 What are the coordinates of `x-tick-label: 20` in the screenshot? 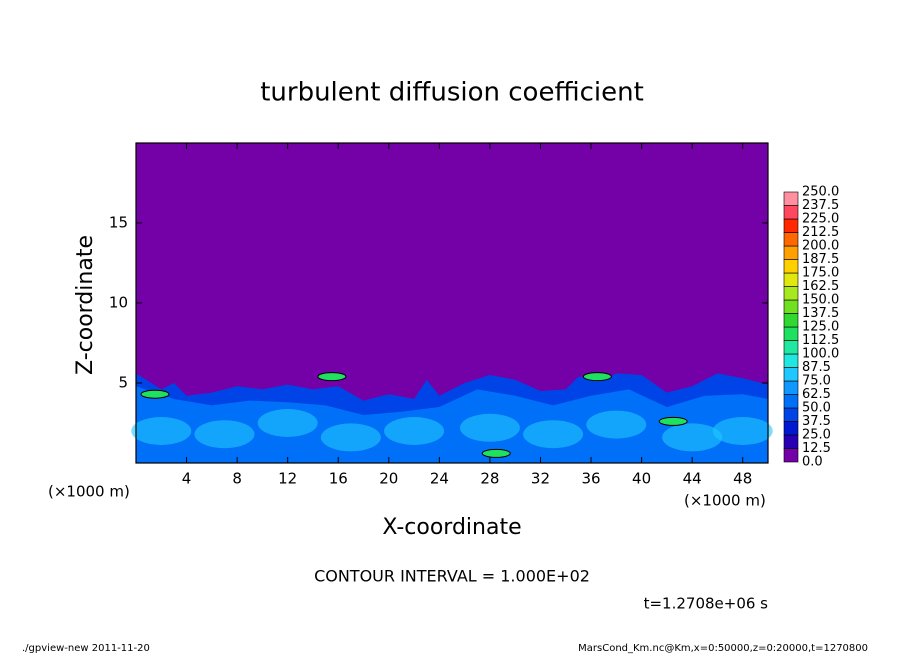 It's located at (388, 479).